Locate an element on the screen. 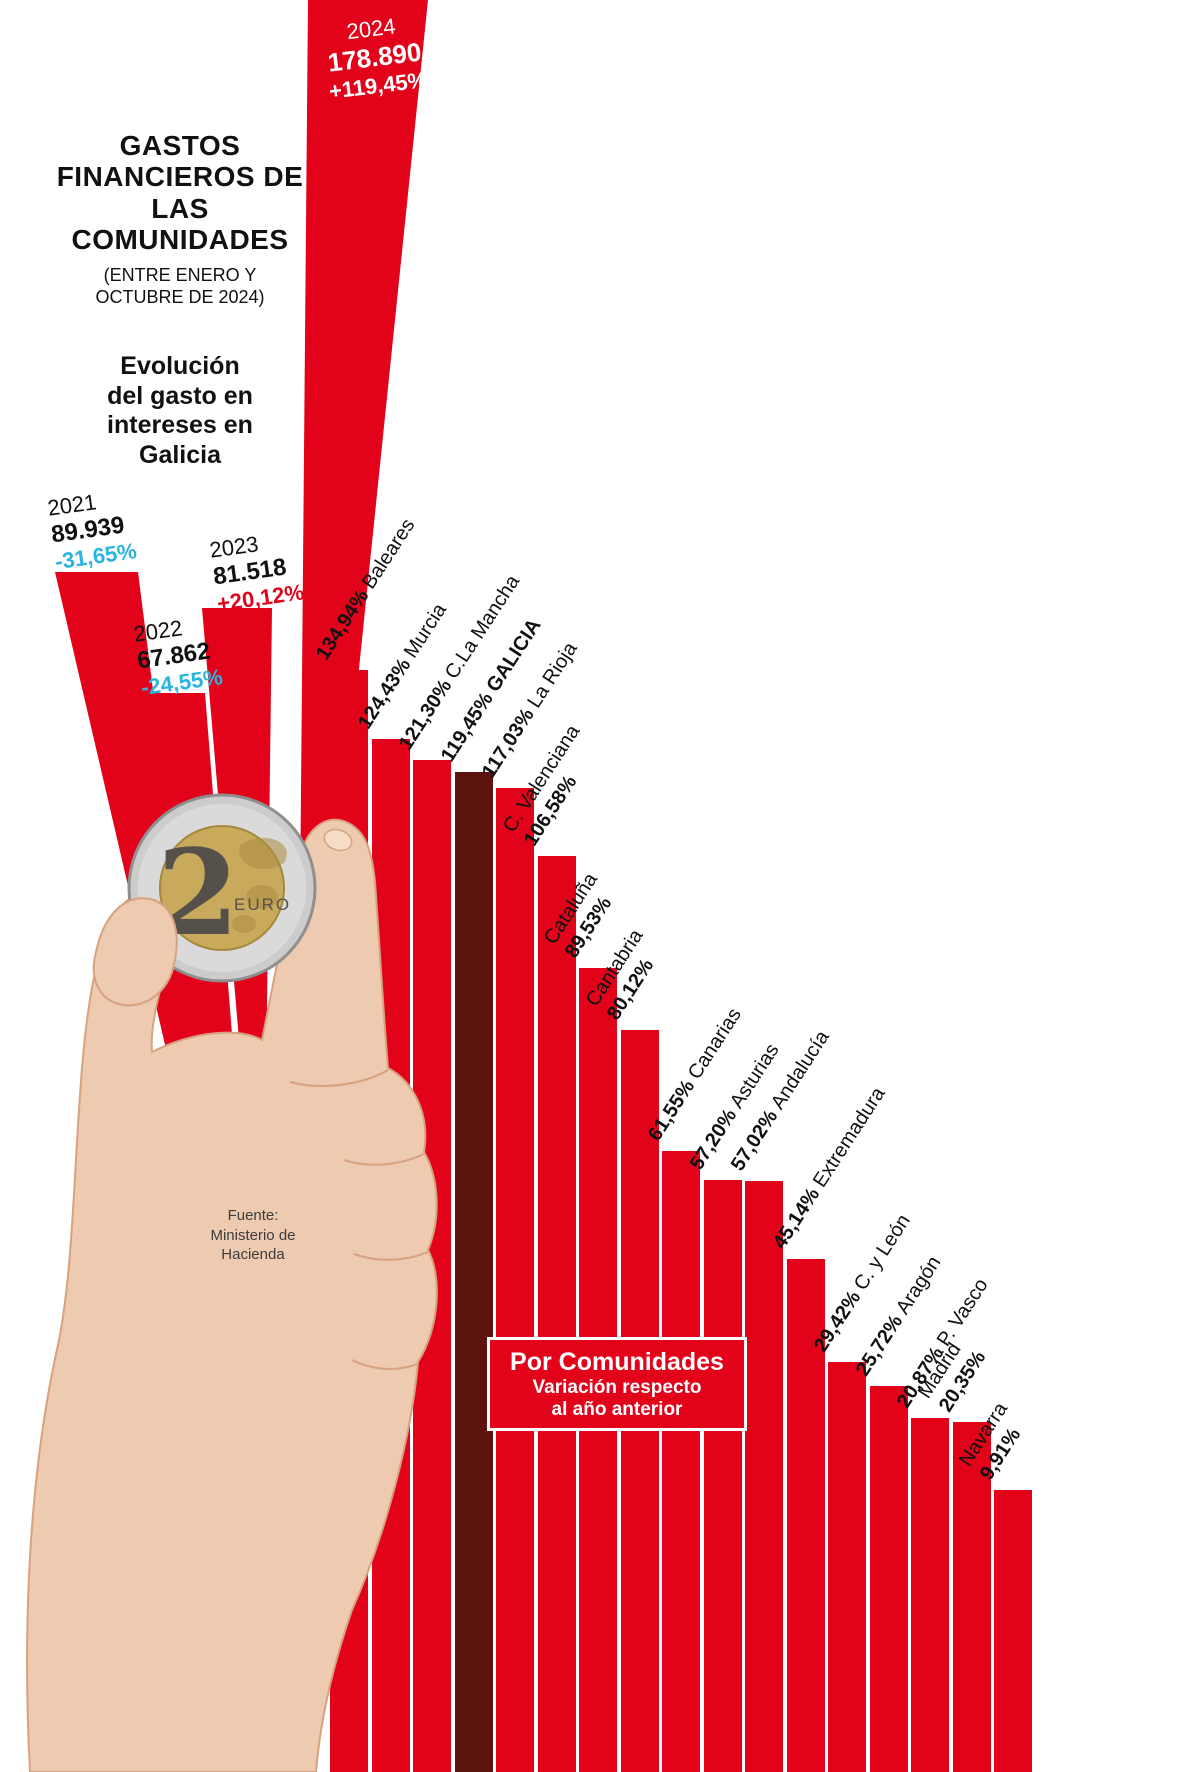  bar-P. Vasco is located at coordinates (930, 1595).